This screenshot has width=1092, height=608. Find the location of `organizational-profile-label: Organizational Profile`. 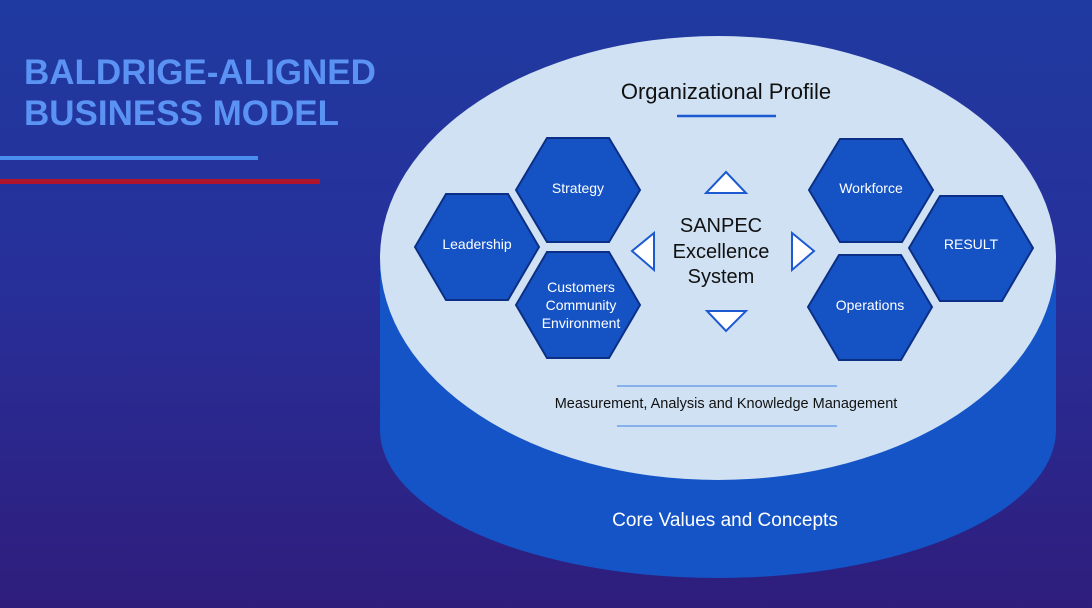

organizational-profile-label: Organizational Profile is located at coordinates (726, 91).